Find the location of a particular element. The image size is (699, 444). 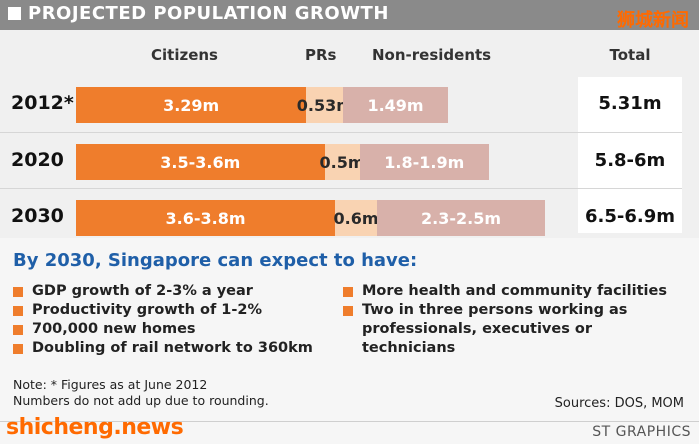

bar-non-residents: 1.49m is located at coordinates (395, 105).